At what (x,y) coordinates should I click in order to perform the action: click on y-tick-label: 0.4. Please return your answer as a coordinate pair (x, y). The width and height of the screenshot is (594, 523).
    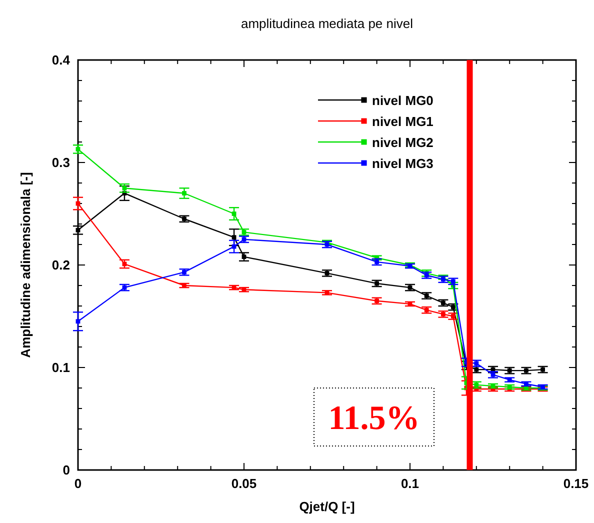
    Looking at the image, I should click on (61, 60).